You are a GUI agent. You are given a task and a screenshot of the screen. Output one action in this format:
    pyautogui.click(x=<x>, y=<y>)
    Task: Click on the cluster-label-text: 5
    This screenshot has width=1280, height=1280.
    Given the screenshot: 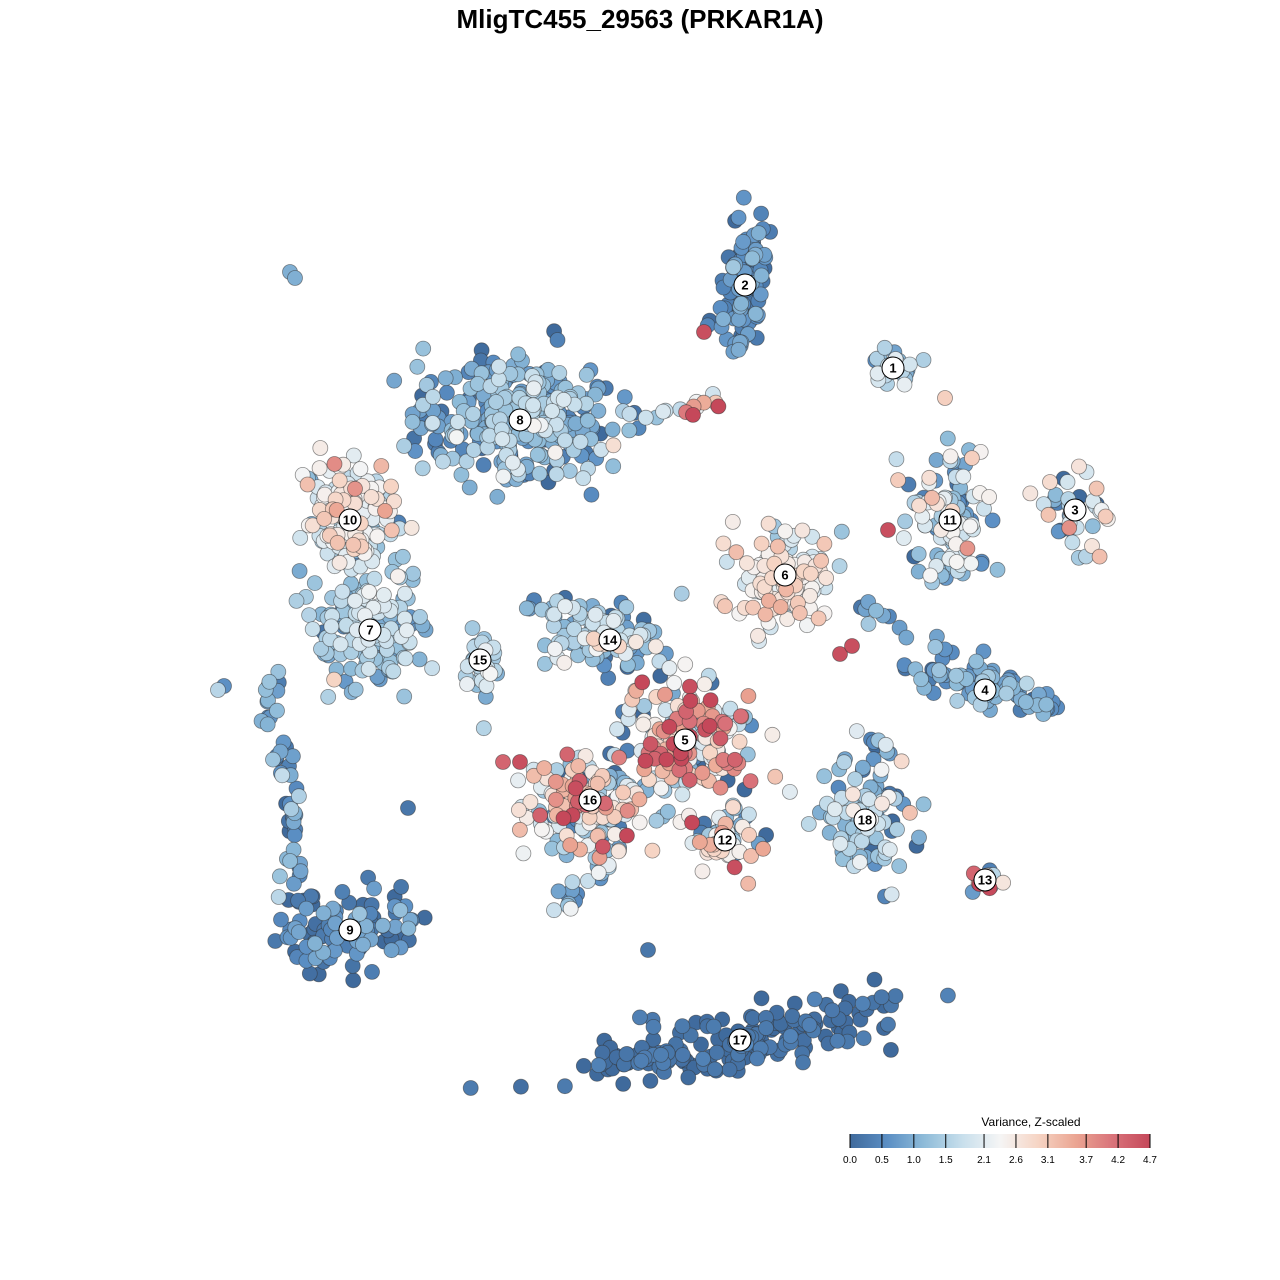 What is the action you would take?
    pyautogui.click(x=684, y=740)
    